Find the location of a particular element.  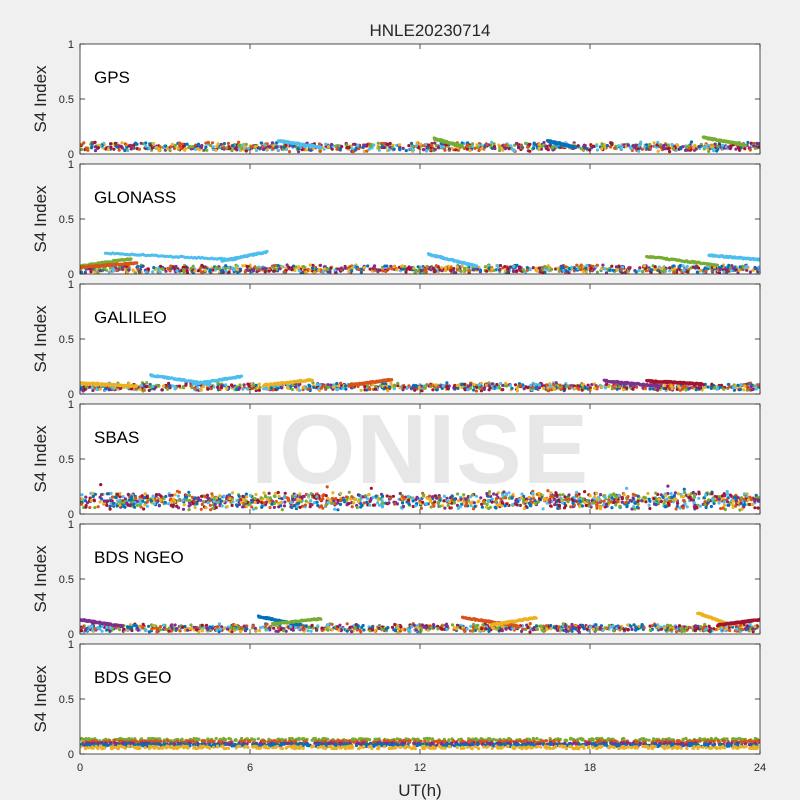

axes-background is located at coordinates (420, 339).